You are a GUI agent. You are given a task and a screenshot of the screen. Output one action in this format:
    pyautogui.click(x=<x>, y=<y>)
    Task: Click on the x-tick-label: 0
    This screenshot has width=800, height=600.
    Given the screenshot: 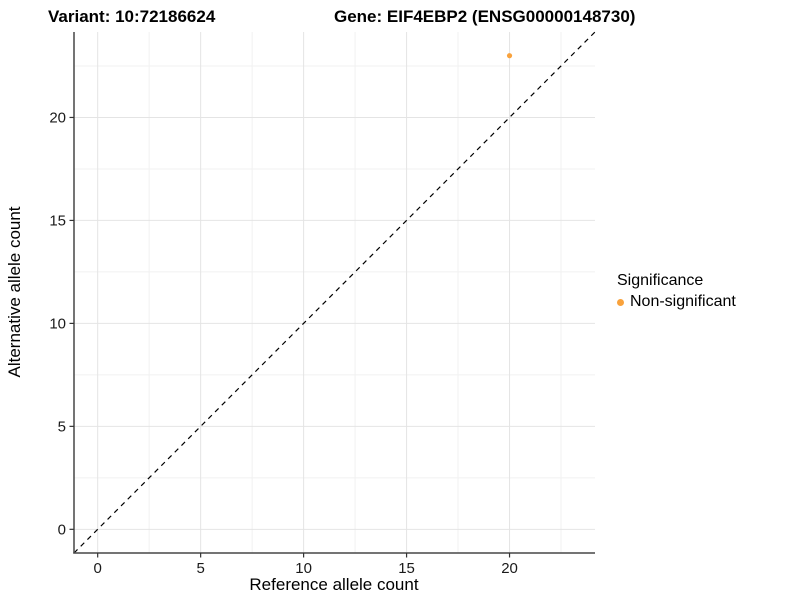 What is the action you would take?
    pyautogui.click(x=98, y=568)
    